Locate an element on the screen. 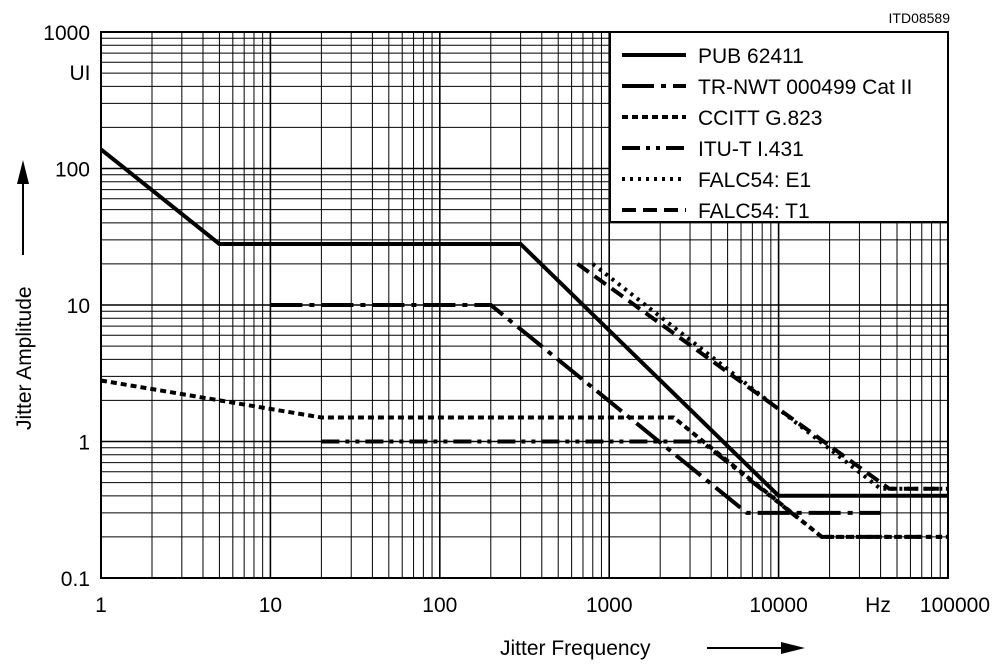 The image size is (993, 664). y-unit-label: UI is located at coordinates (80, 73).